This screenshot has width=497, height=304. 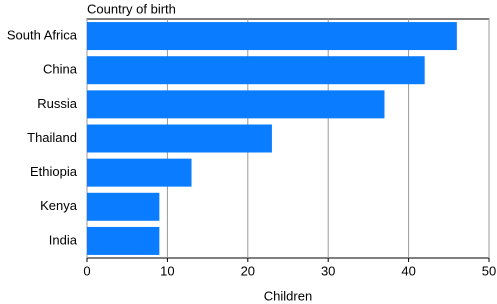 I want to click on y-tick-label: China, so click(x=60, y=69).